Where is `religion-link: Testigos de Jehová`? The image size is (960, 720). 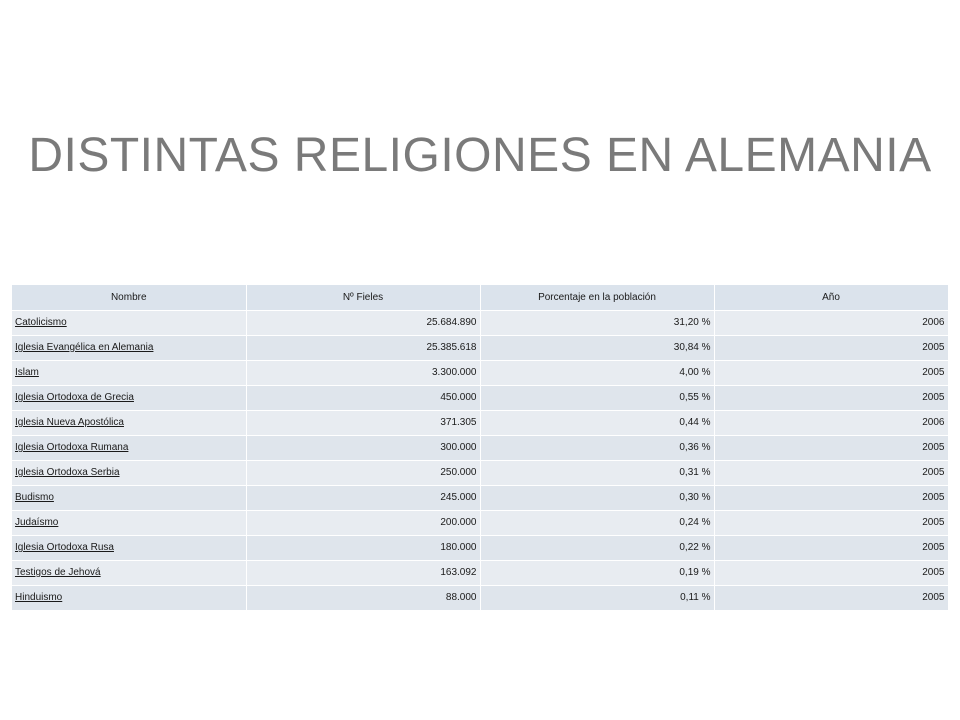 religion-link: Testigos de Jehová is located at coordinates (58, 572).